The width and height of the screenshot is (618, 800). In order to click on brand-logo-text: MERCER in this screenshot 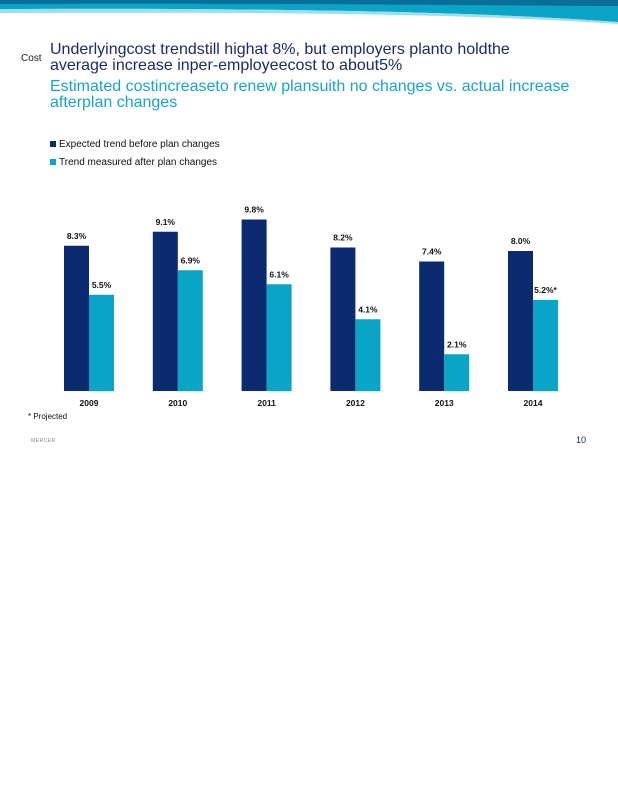, I will do `click(43, 441)`.